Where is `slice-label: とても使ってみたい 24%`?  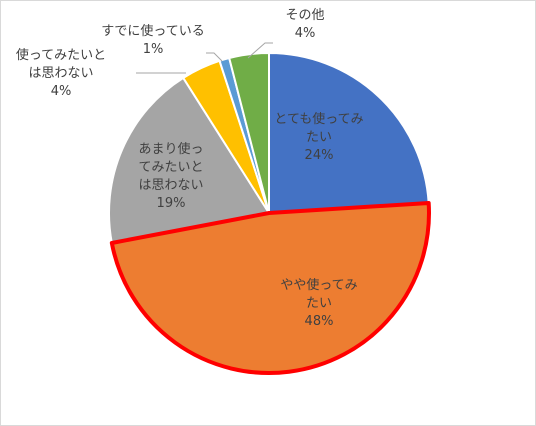 slice-label: とても使ってみたい 24% is located at coordinates (318, 137).